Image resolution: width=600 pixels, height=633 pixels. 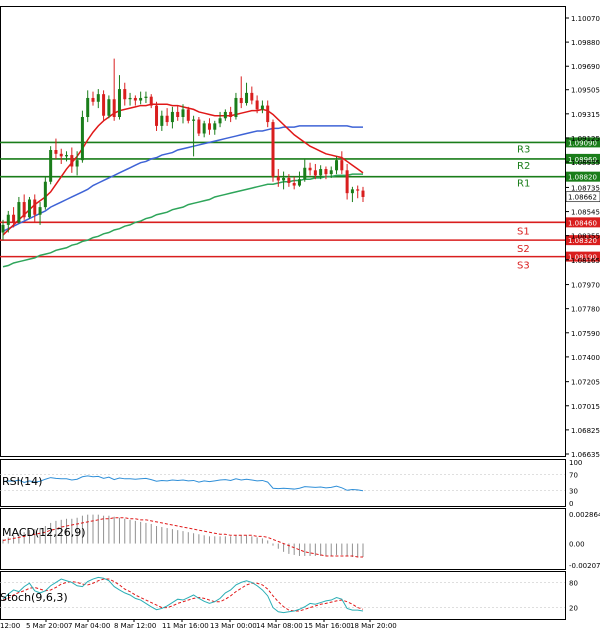 I want to click on price-tick-label: 1.08935, so click(x=585, y=163).